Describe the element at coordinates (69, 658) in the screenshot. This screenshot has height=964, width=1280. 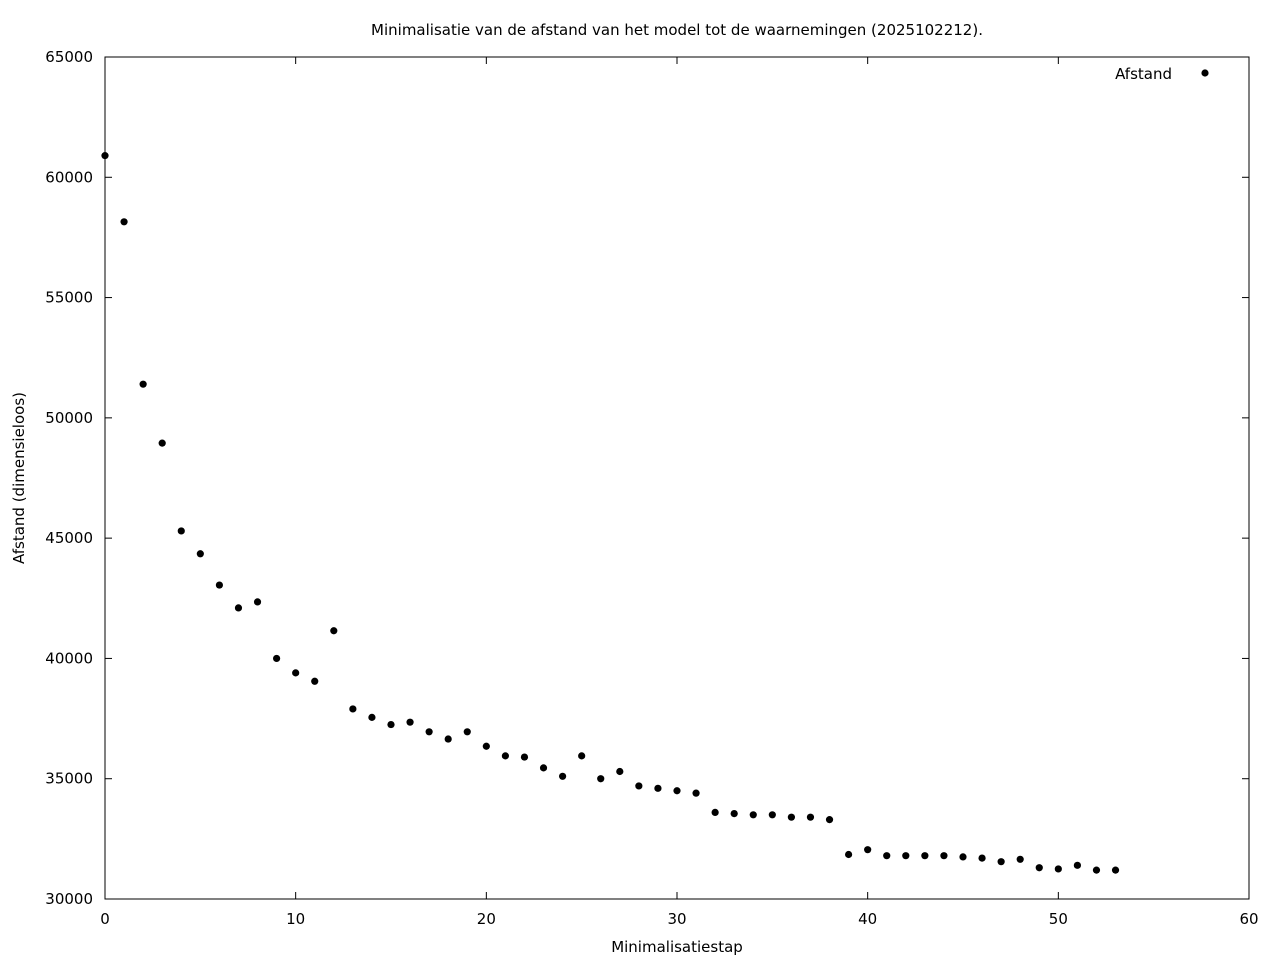
I see `y-tick-label: 40000` at that location.